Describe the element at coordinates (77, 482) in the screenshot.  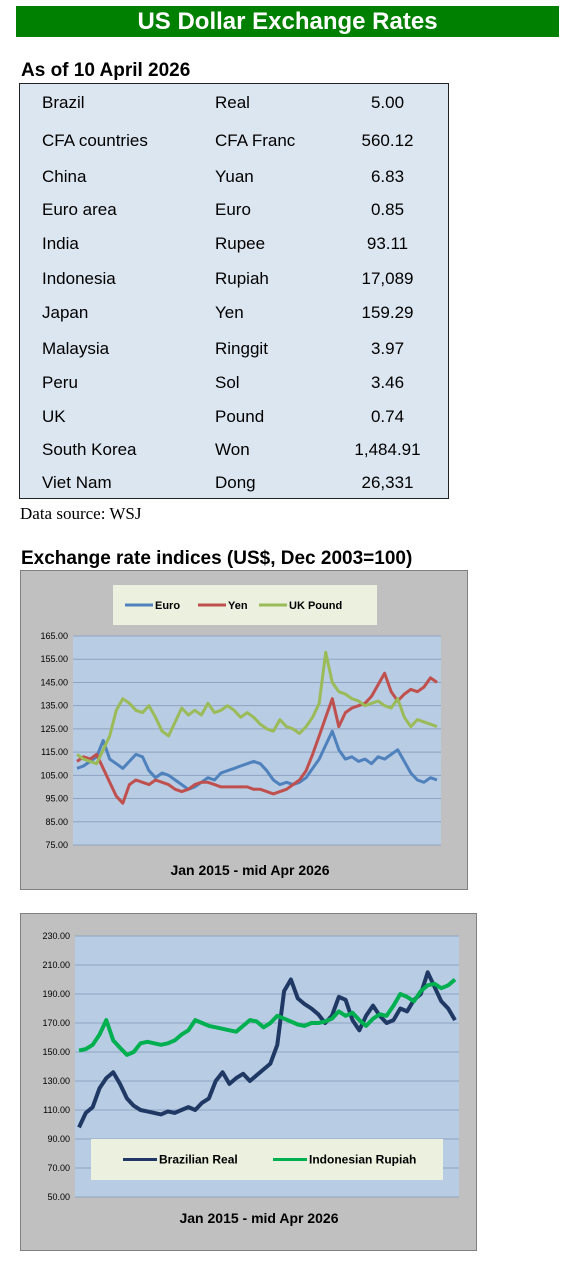
I see `country-name: Viet Nam` at that location.